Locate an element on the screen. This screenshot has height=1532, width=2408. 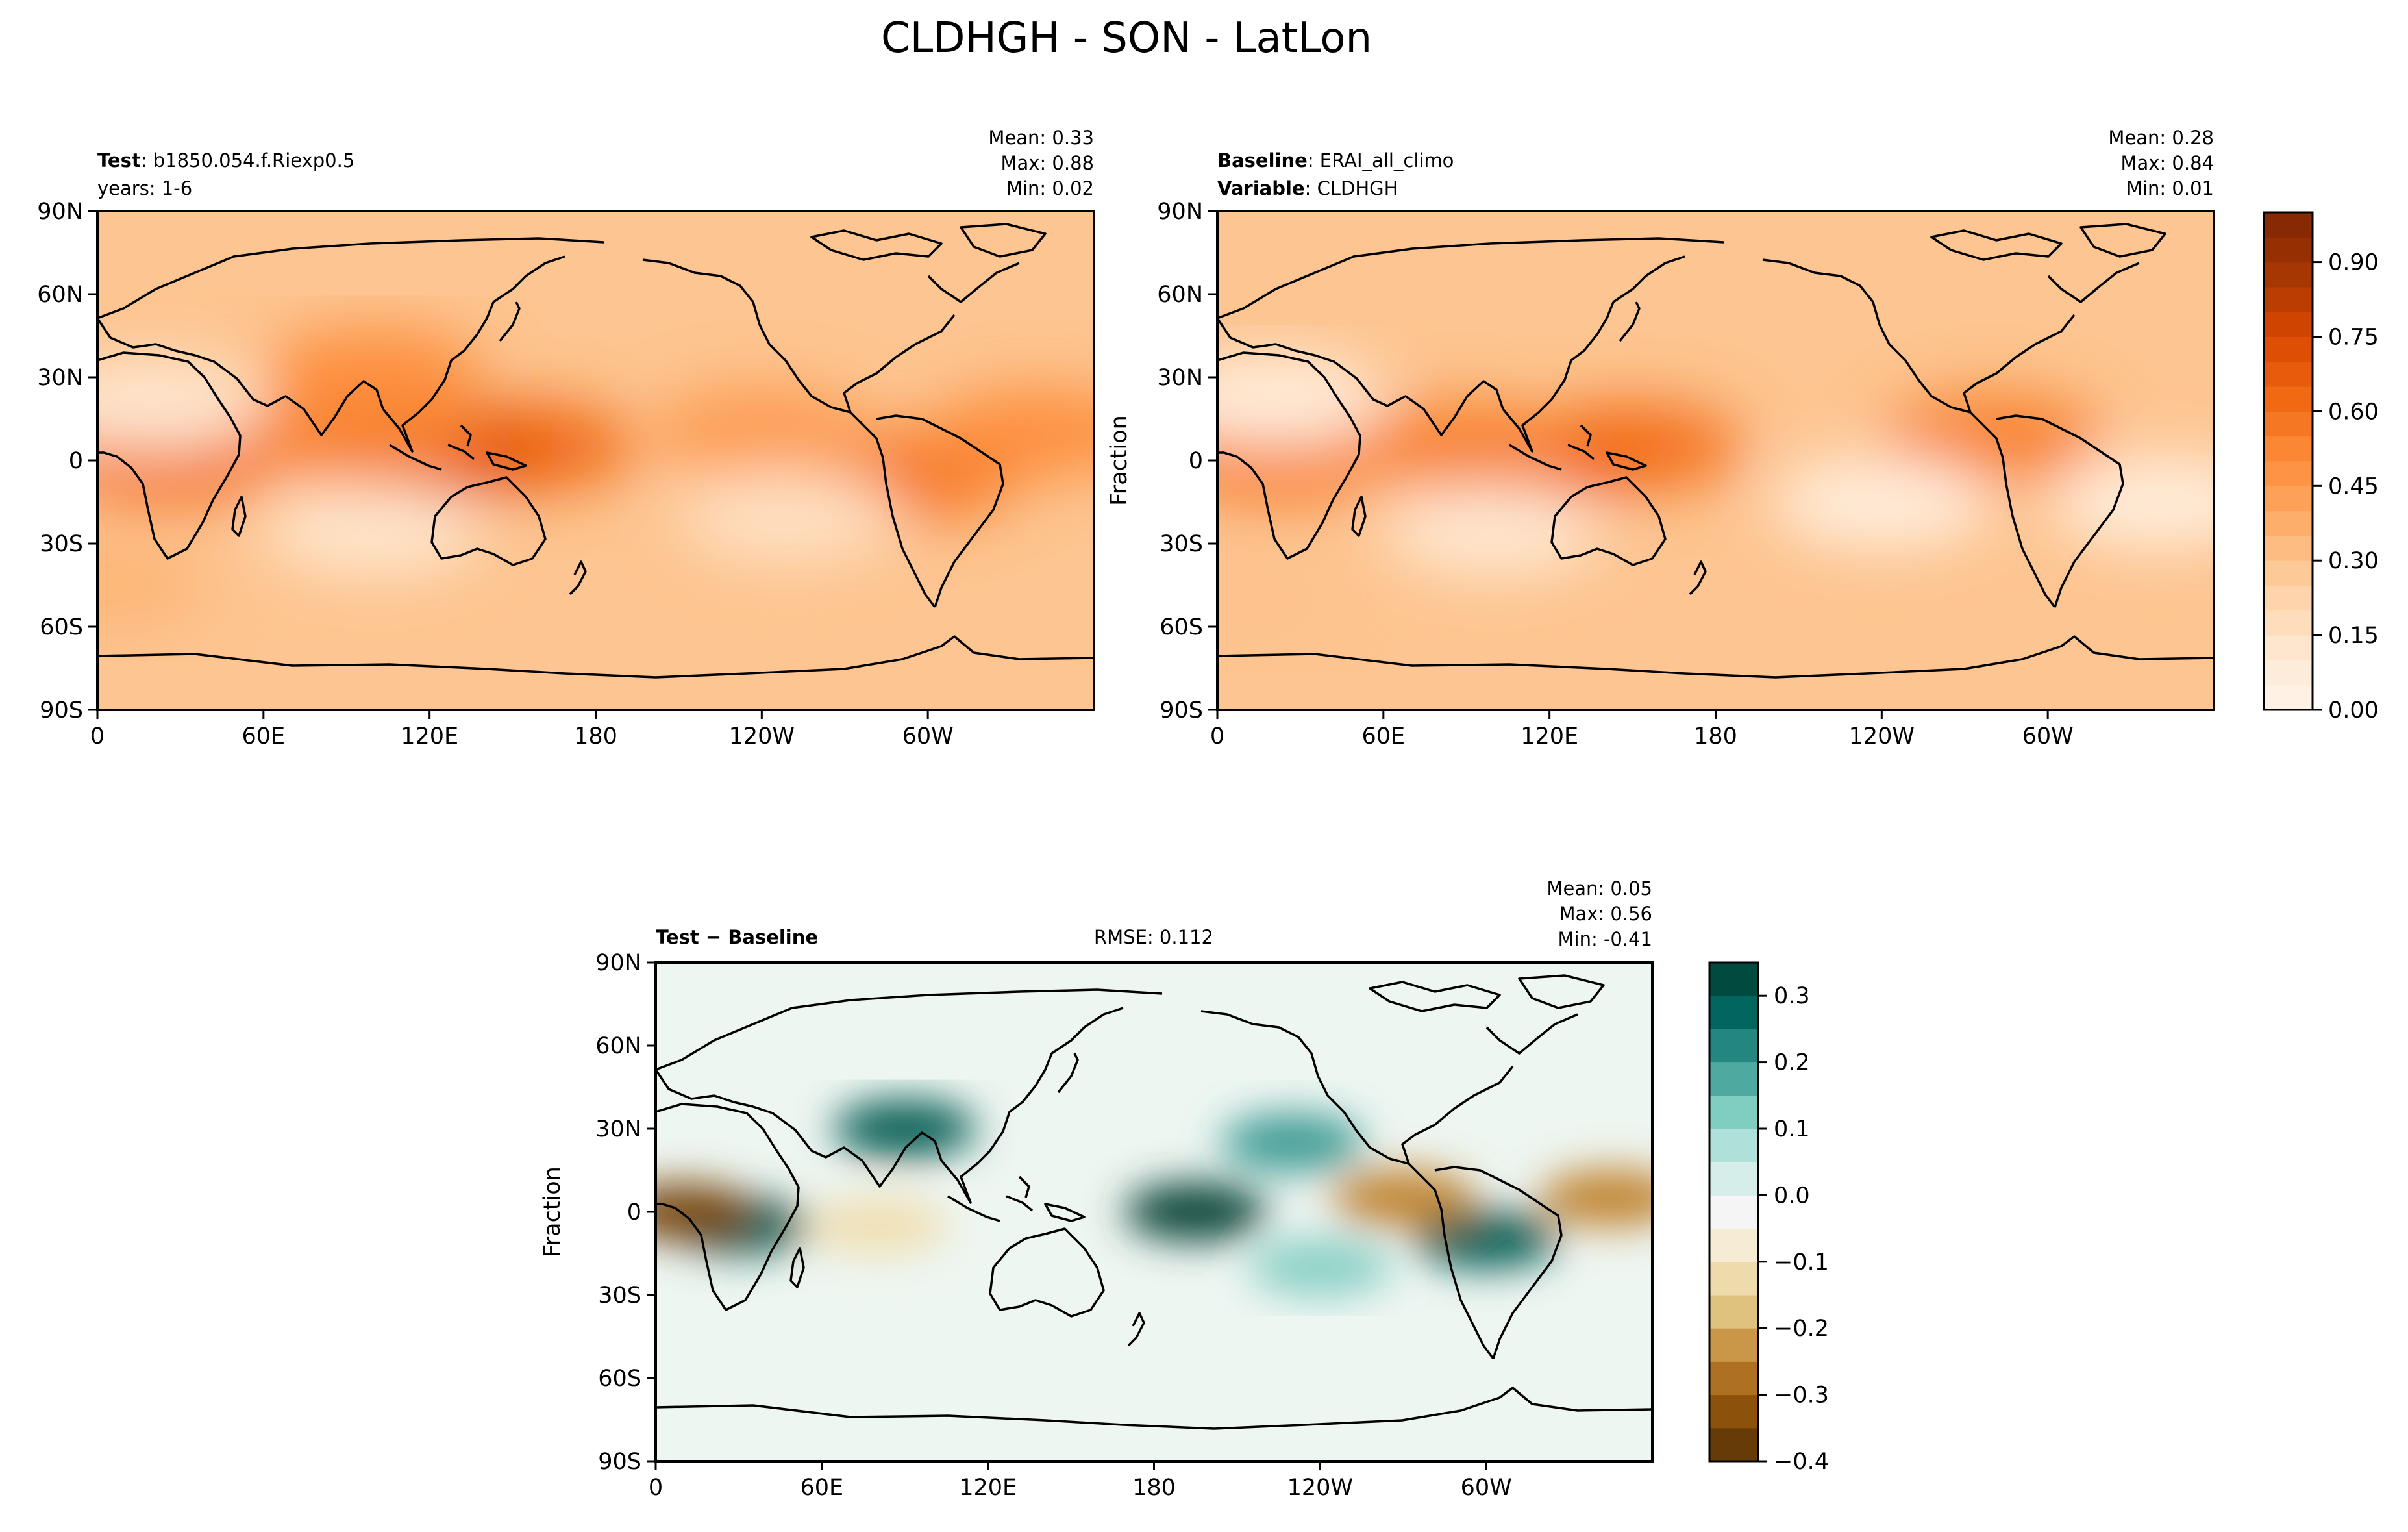
panel-baseline-mean: Mean: 0.28 is located at coordinates (2161, 138).